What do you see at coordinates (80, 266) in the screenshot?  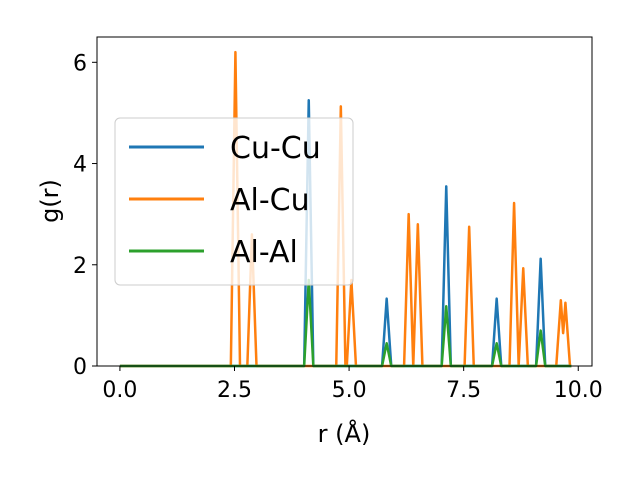 I see `y-tick-label: 2` at bounding box center [80, 266].